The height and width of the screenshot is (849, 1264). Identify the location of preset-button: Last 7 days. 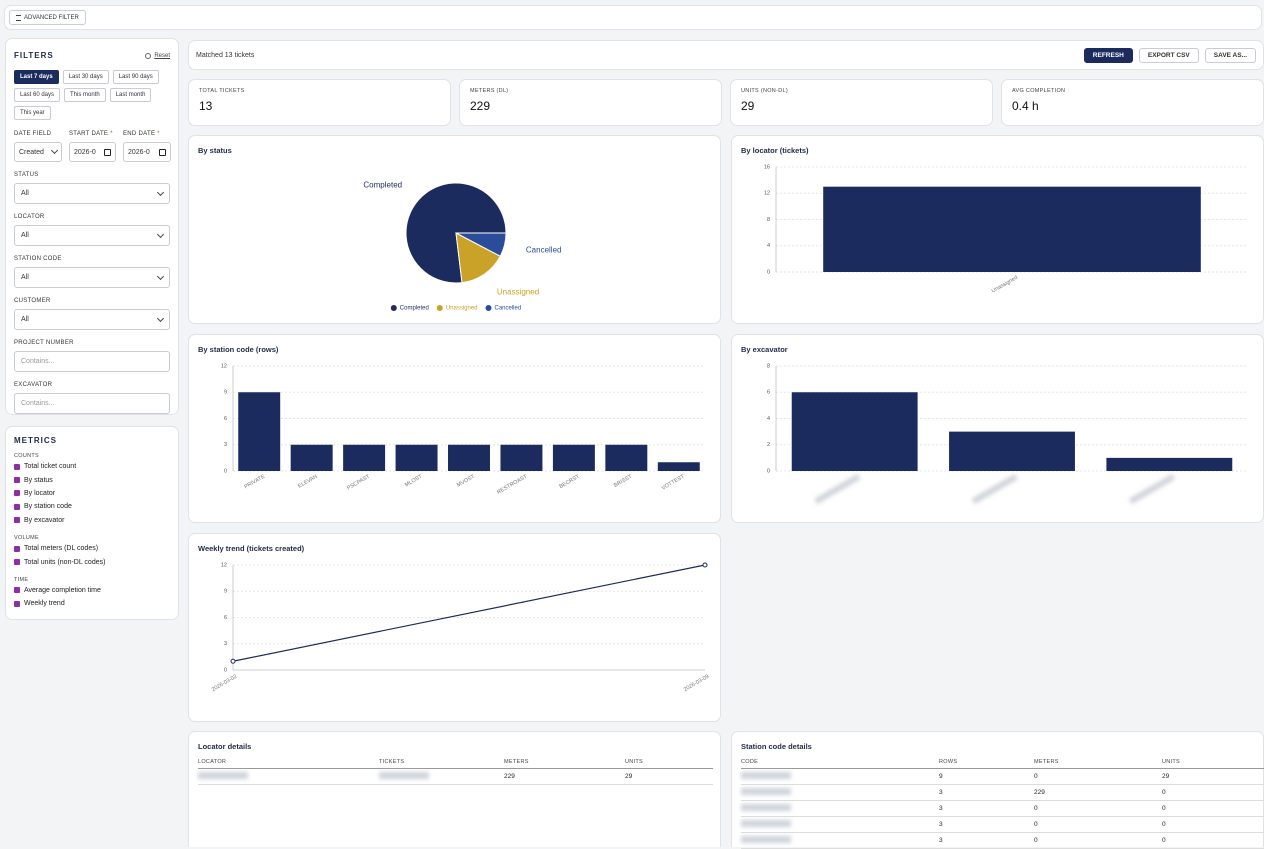
(36, 77).